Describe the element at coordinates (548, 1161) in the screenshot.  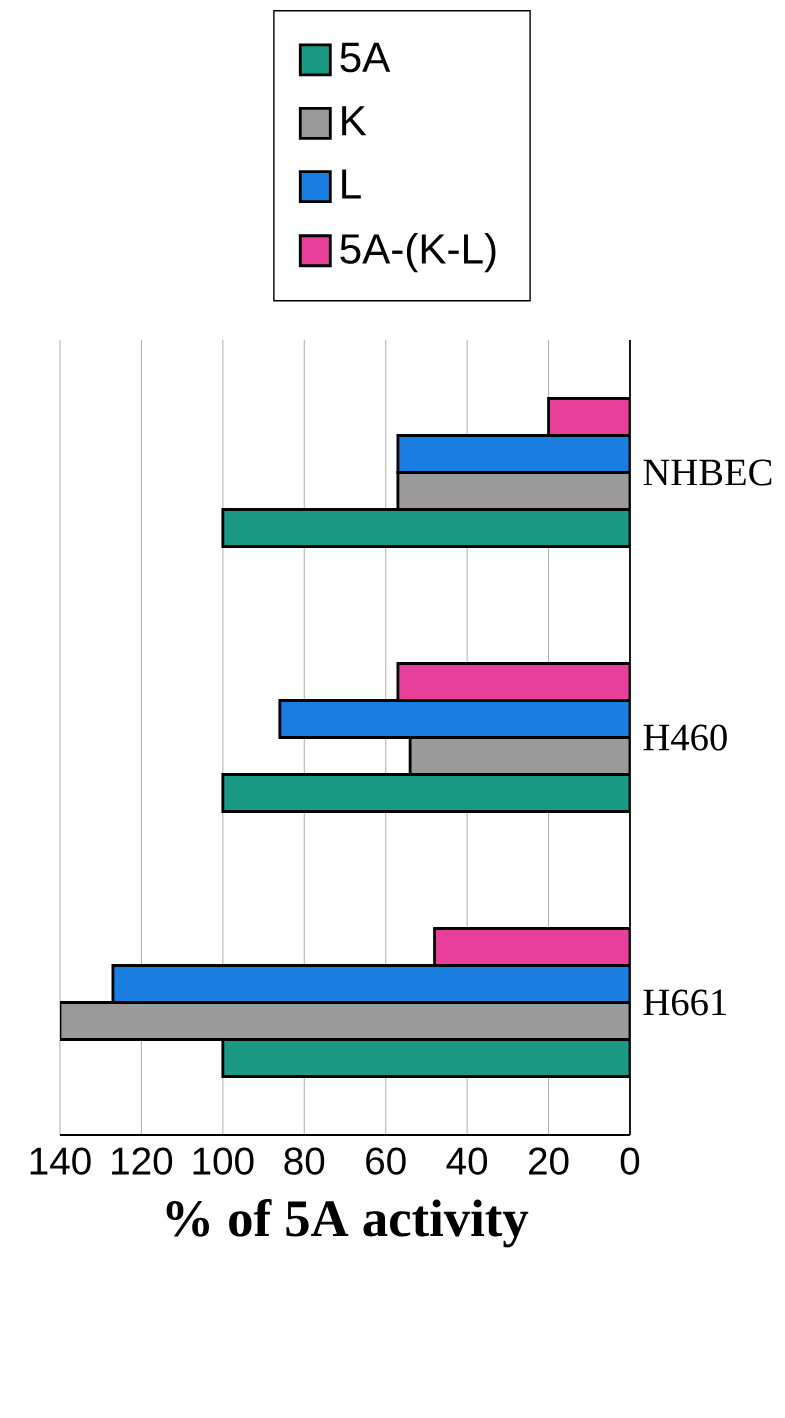
I see `x-tick-label: 20` at that location.